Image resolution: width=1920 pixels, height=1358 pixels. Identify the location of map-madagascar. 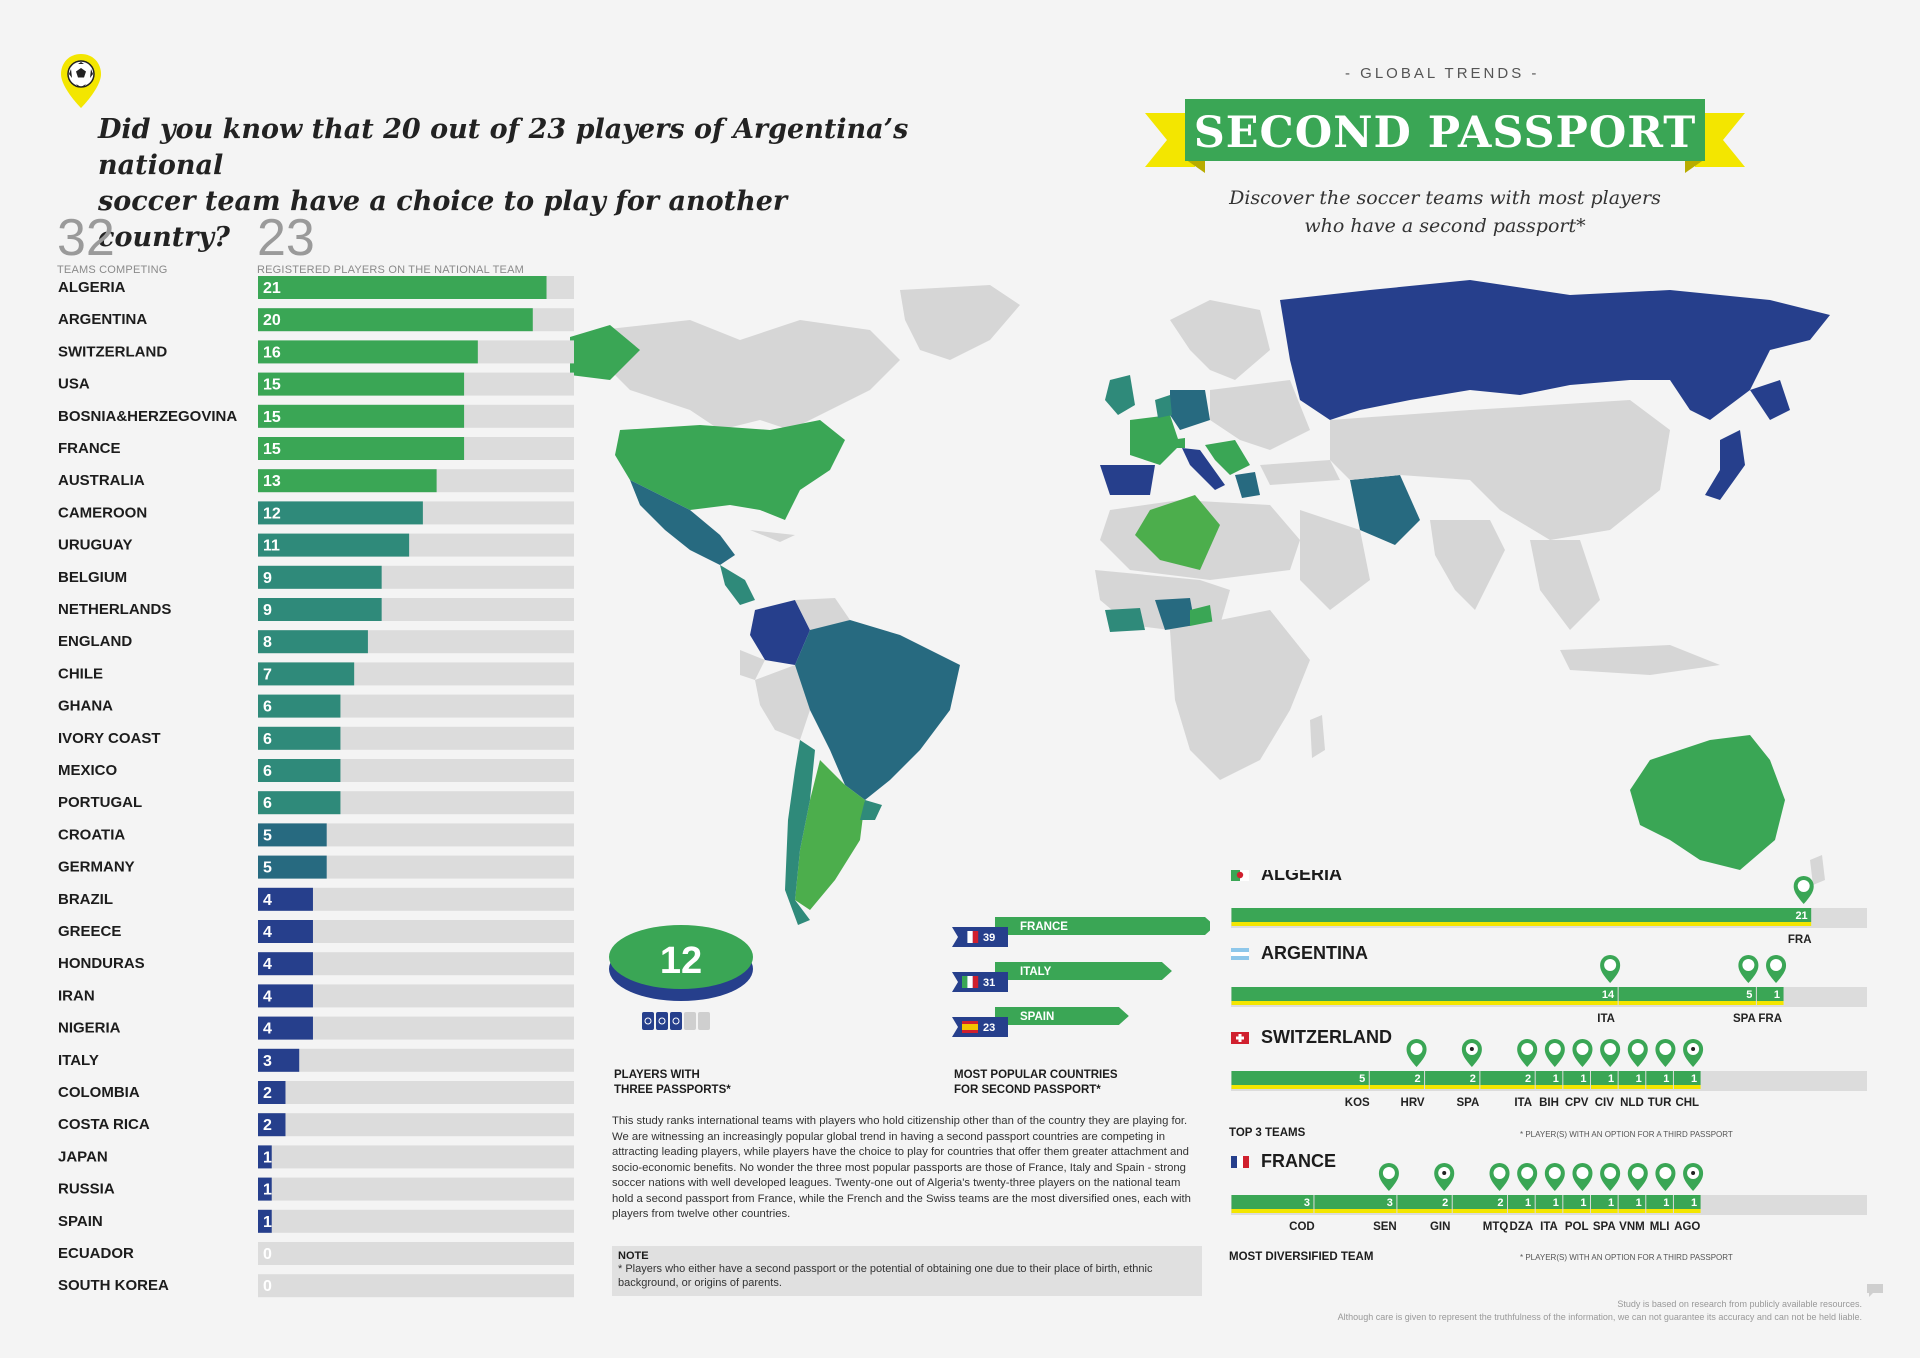
(1317, 736).